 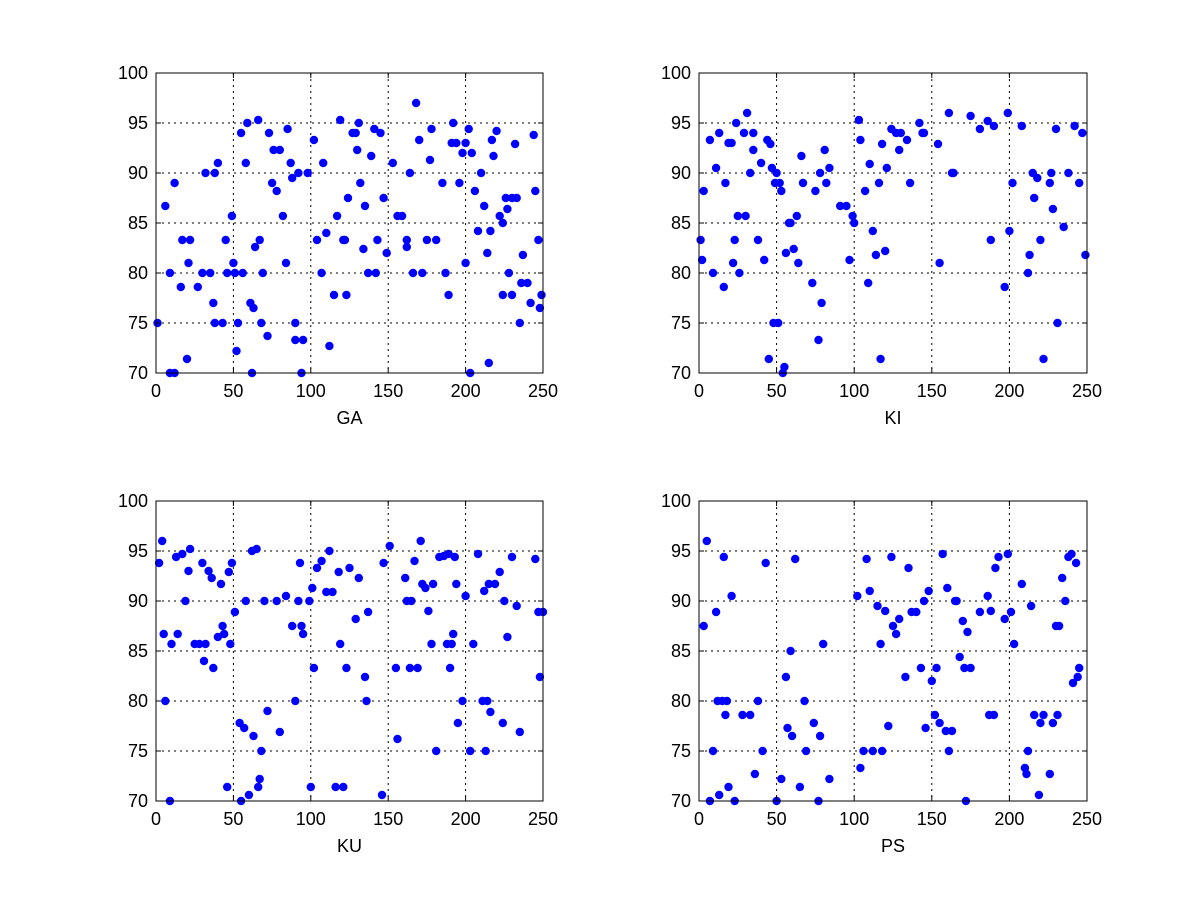 What do you see at coordinates (233, 391) in the screenshot?
I see `x-tick-label: 50` at bounding box center [233, 391].